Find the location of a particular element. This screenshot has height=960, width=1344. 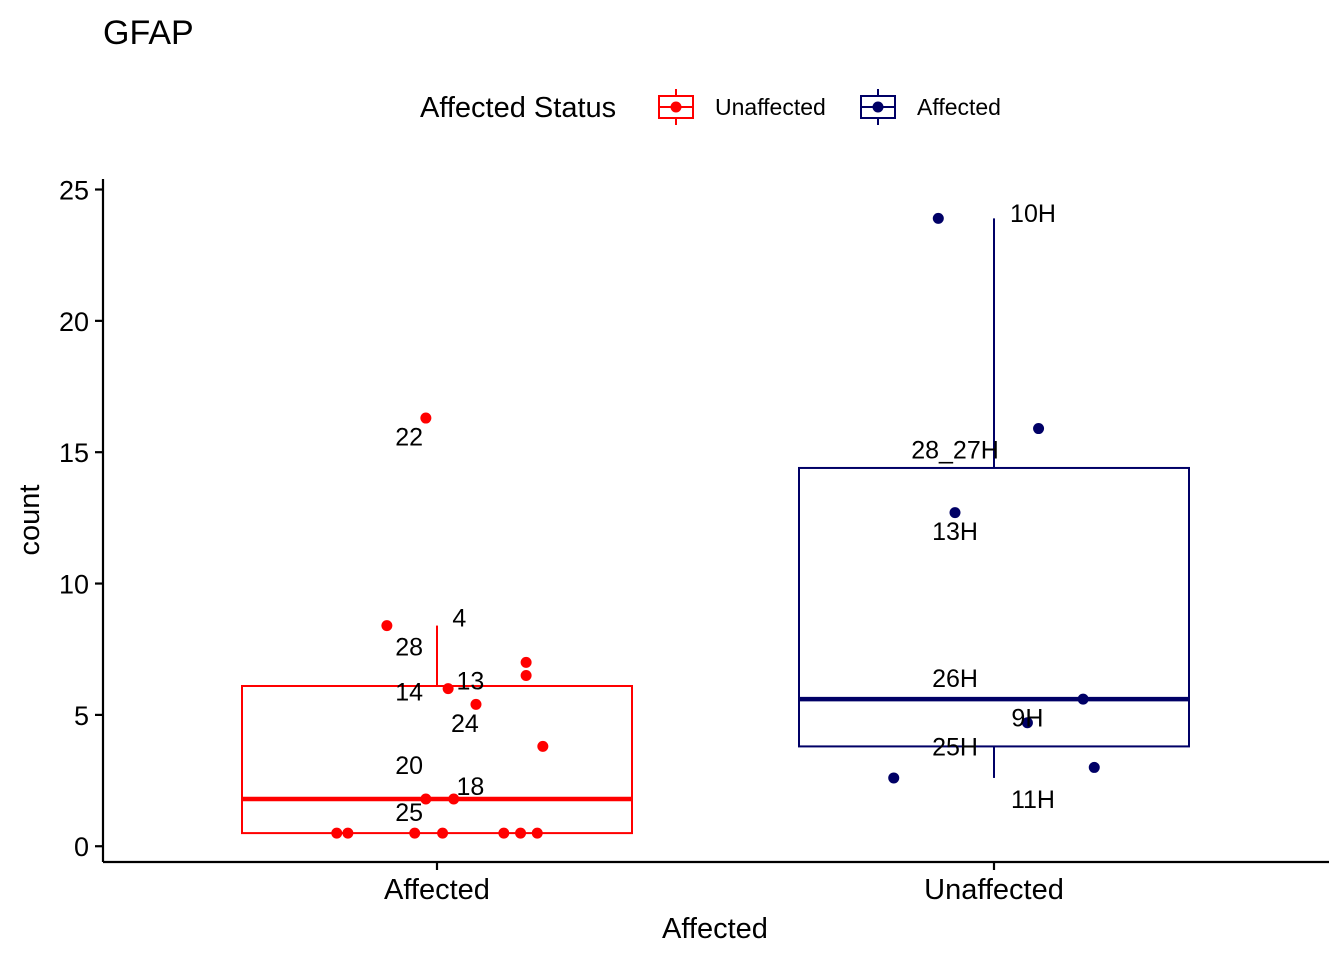

series-unaffected: 22 4 28 13 14 24 20 18 25 is located at coordinates (437, 625).